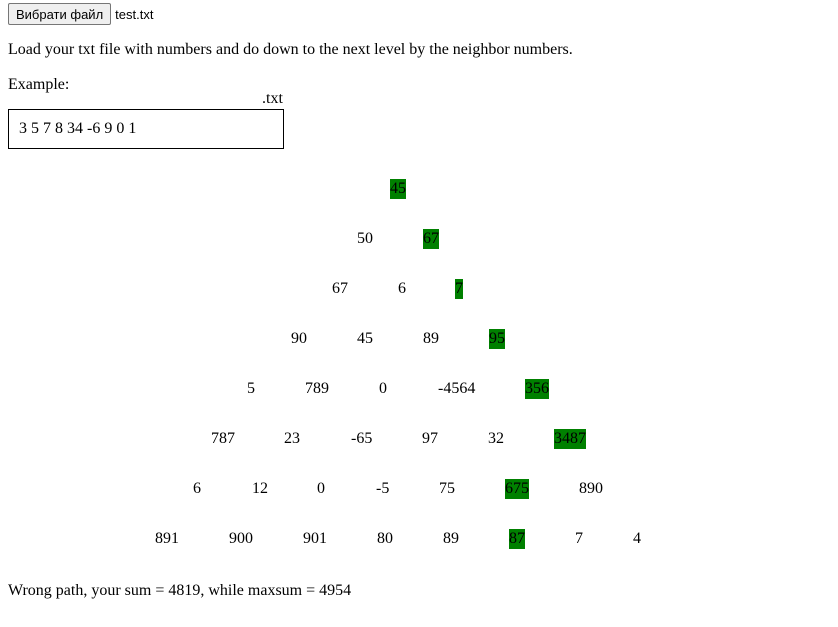 The width and height of the screenshot is (838, 627). What do you see at coordinates (365, 238) in the screenshot?
I see `pyramid-number: 50` at bounding box center [365, 238].